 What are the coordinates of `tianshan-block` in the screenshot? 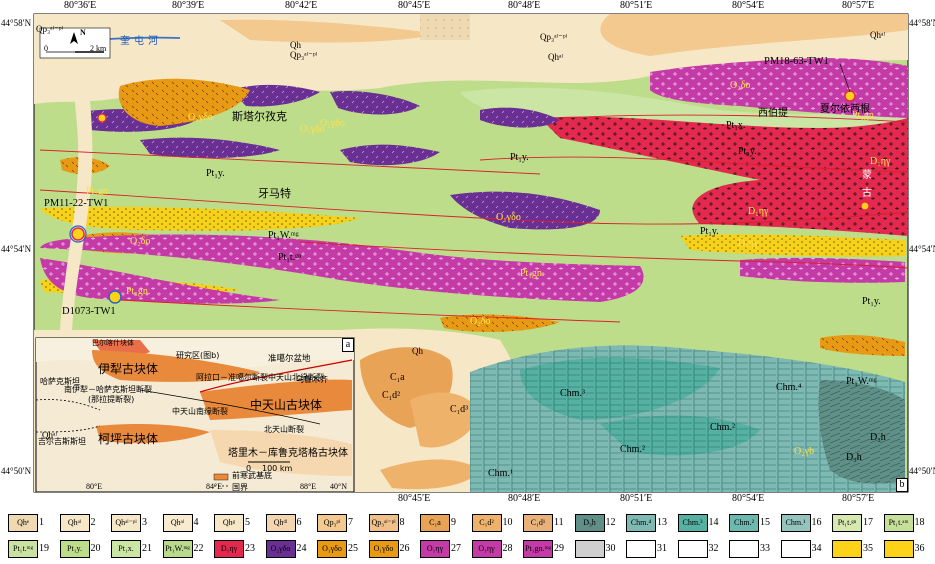 It's located at (276, 399).